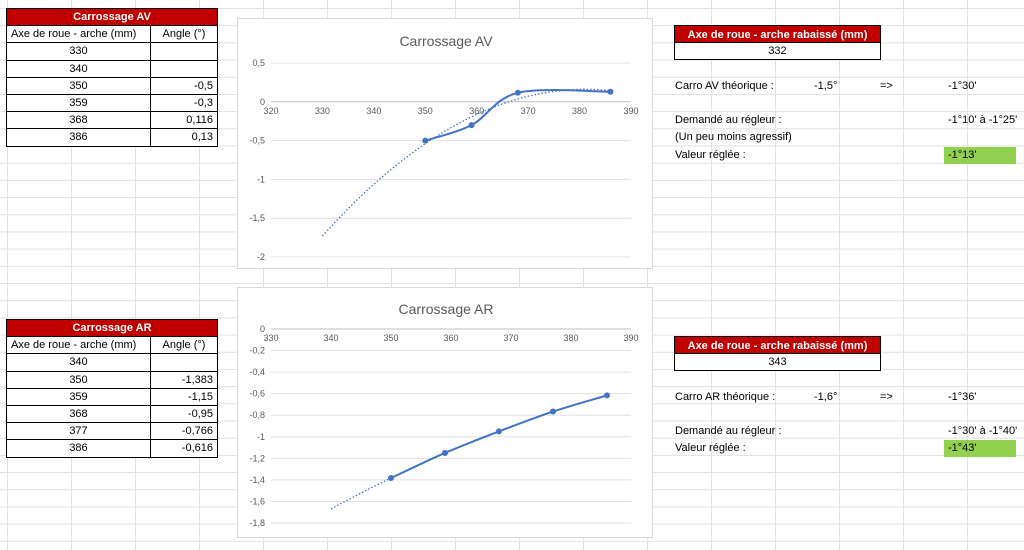 The height and width of the screenshot is (550, 1024). What do you see at coordinates (78, 51) in the screenshot?
I see `cell-axe: 330` at bounding box center [78, 51].